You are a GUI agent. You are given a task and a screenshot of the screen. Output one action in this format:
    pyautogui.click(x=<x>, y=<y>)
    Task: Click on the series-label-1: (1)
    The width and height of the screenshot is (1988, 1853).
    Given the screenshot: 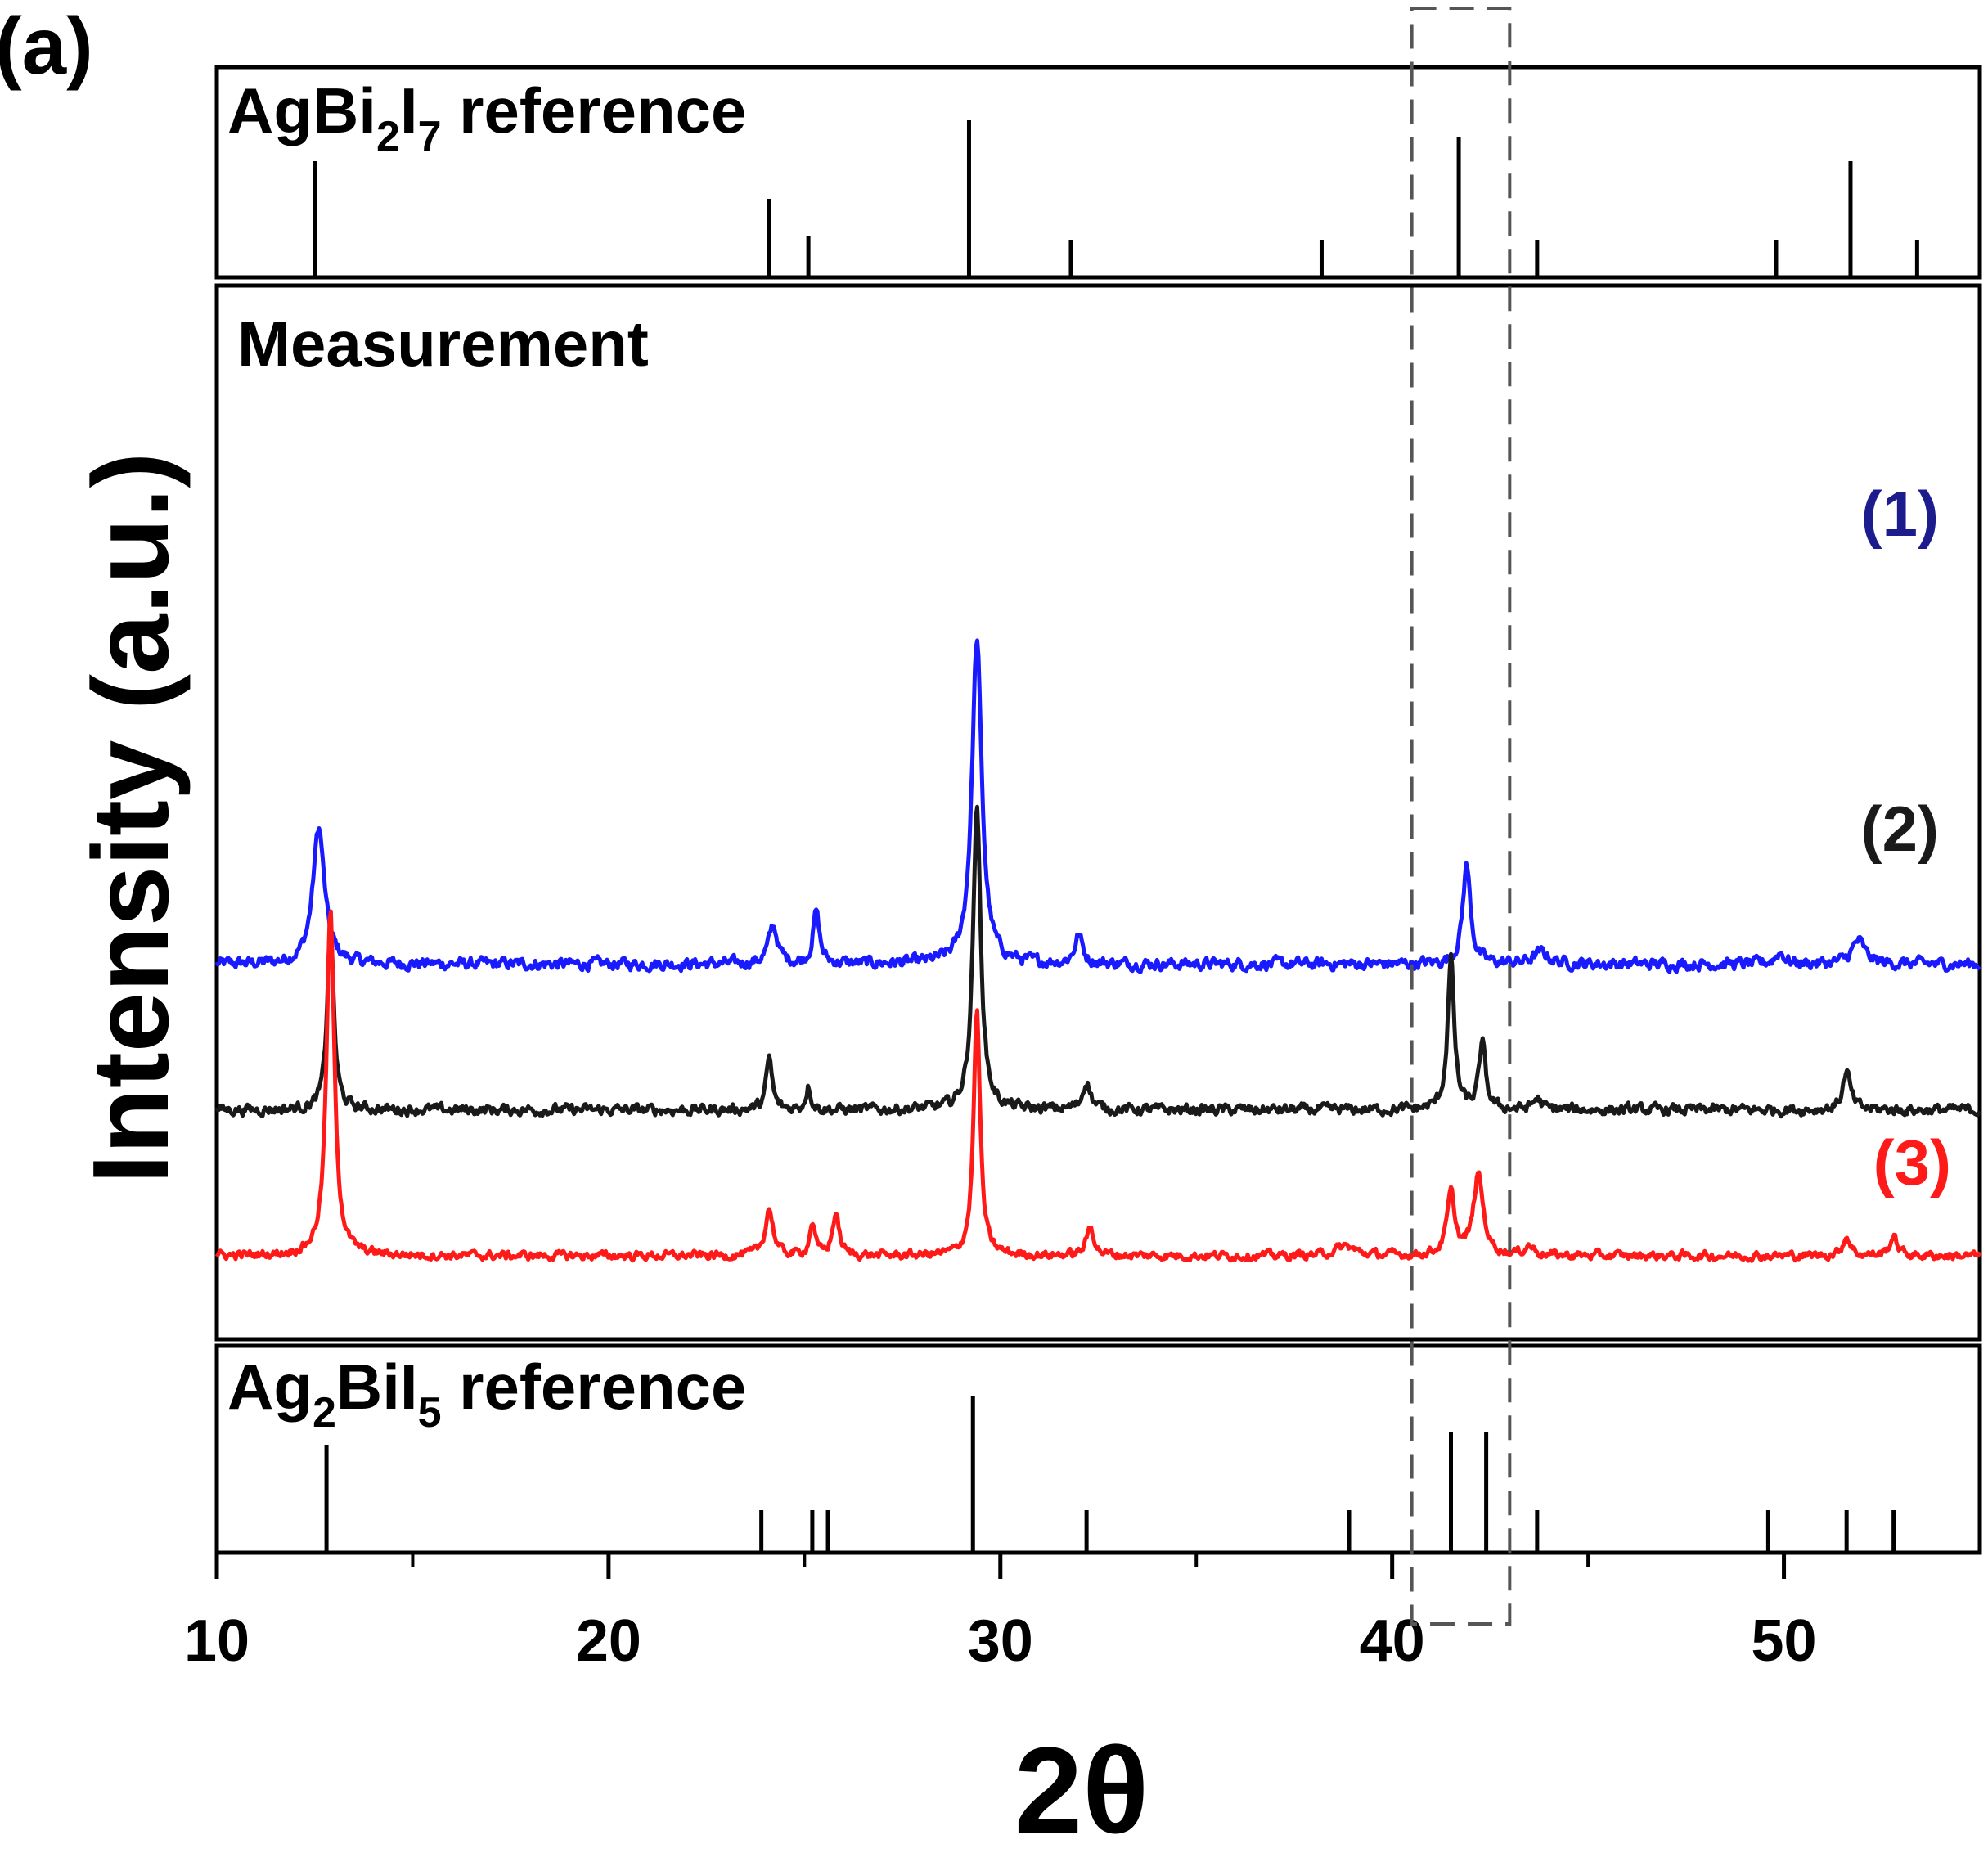 What is the action you would take?
    pyautogui.click(x=1900, y=514)
    